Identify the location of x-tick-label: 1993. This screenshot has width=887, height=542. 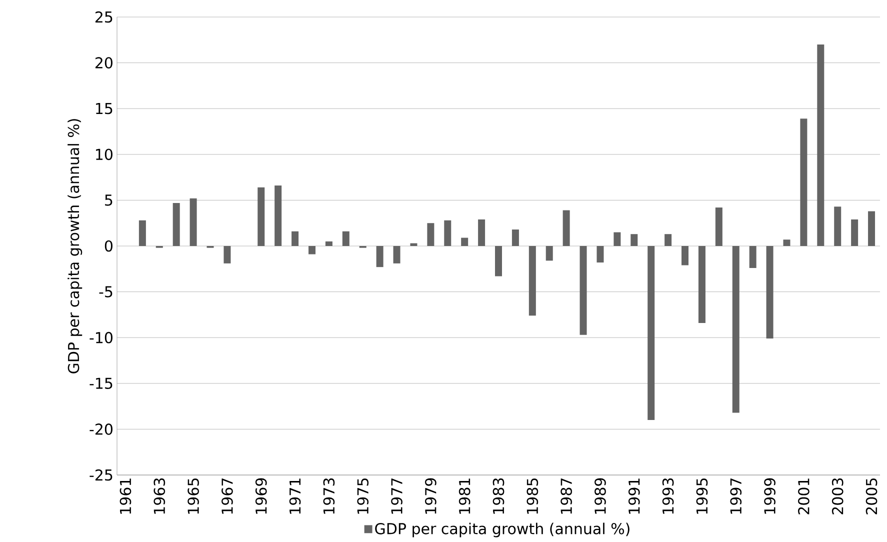
(668, 496).